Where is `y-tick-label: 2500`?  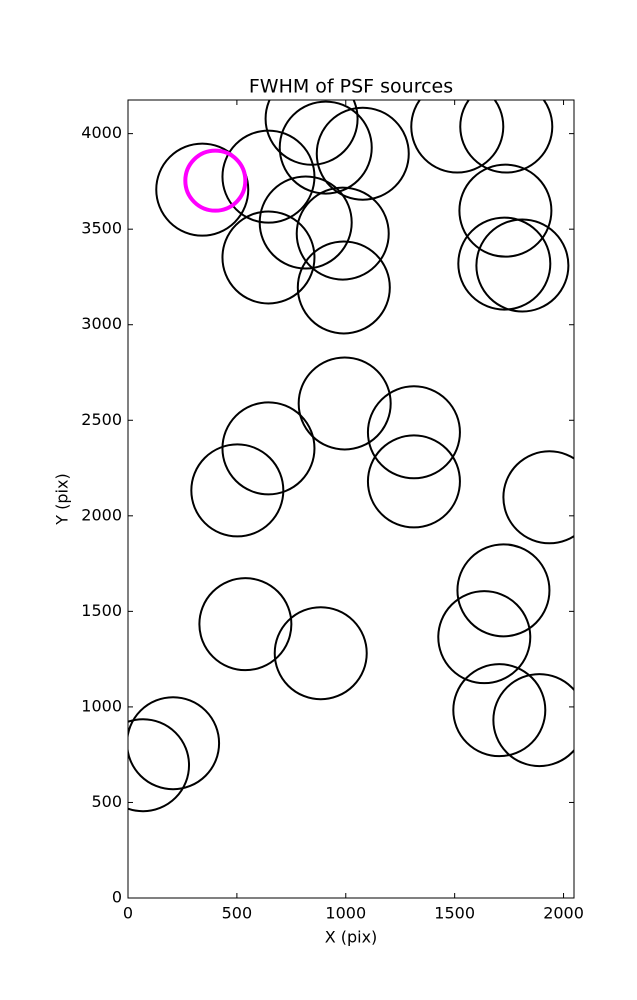
y-tick-label: 2500 is located at coordinates (101, 419).